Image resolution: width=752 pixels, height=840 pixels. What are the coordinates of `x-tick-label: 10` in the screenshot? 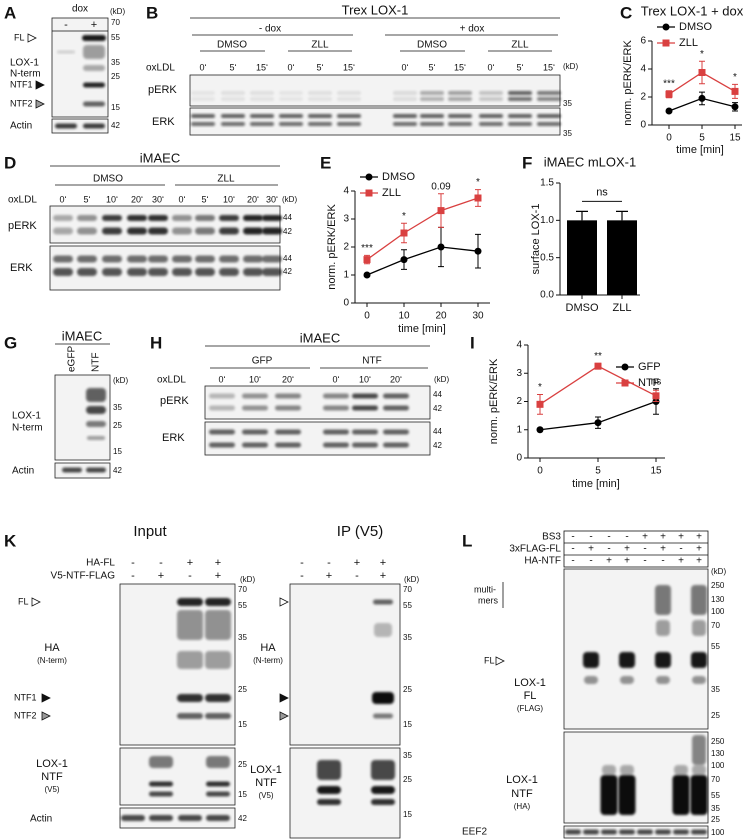 It's located at (404, 316).